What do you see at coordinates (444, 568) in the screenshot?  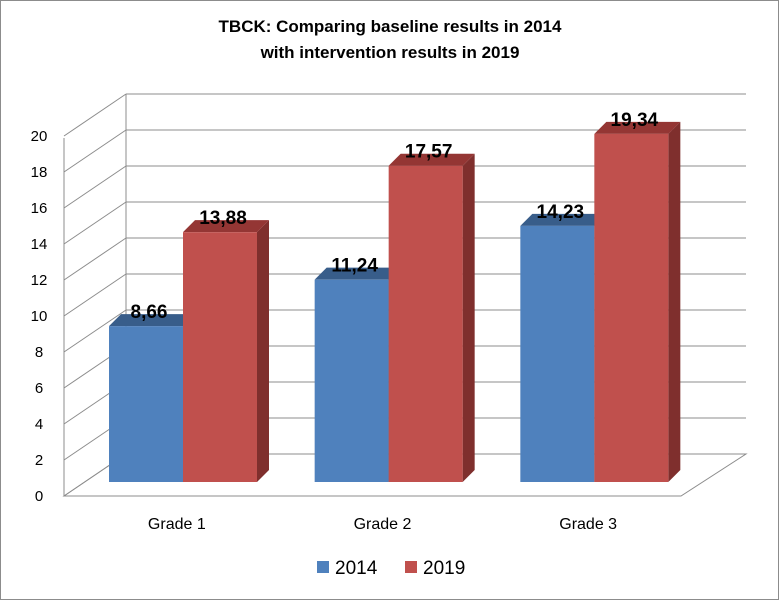 I see `legend-label: 2019` at bounding box center [444, 568].